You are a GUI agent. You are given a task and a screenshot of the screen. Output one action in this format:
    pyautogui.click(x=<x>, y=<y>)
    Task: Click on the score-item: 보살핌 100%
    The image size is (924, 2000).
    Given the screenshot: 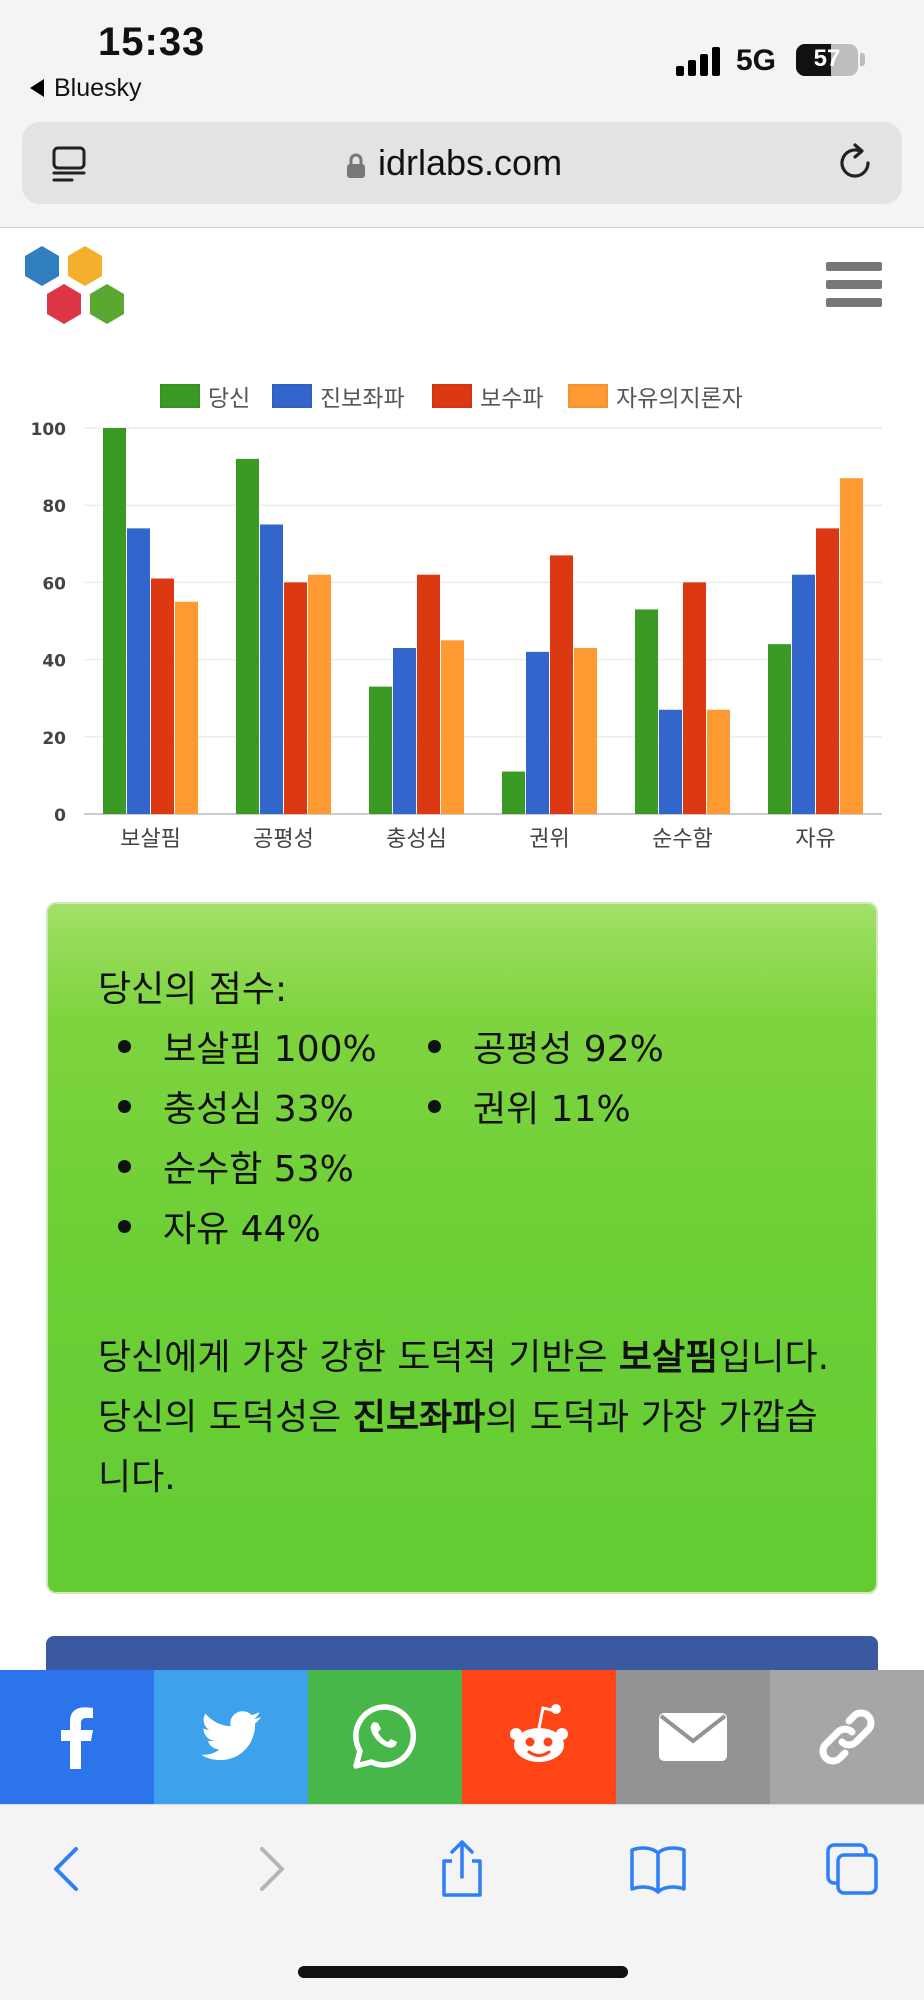 What is the action you would take?
    pyautogui.click(x=247, y=1046)
    